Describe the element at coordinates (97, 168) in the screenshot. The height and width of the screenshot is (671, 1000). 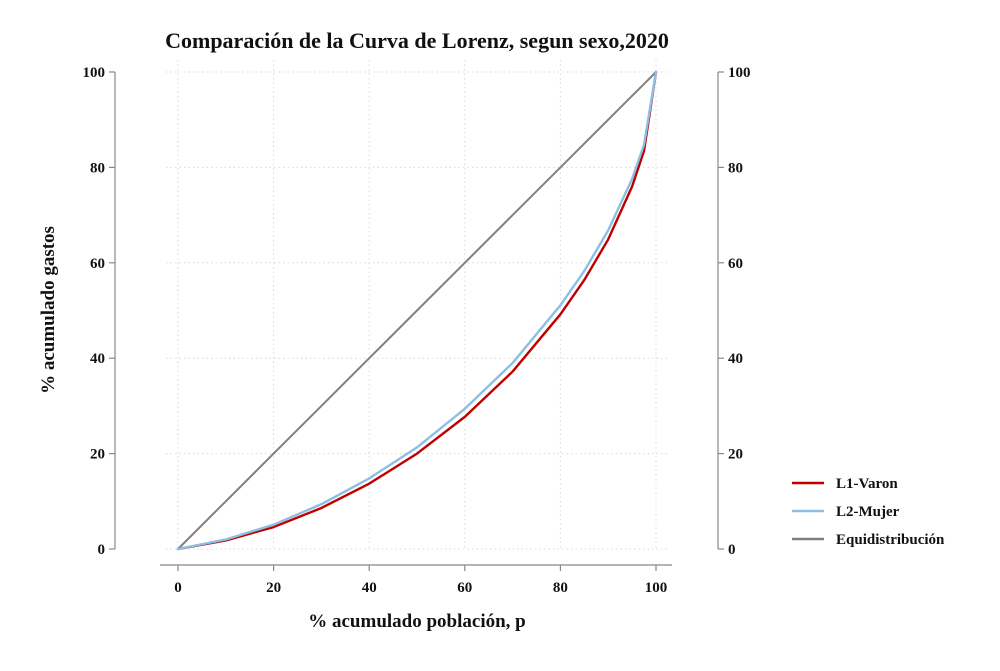
I see `y-tick-label: 80` at that location.